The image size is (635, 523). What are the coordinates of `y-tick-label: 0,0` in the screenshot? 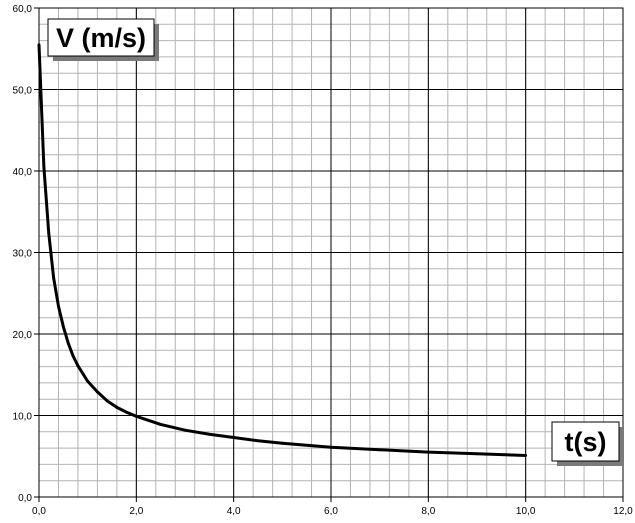 It's located at (25, 498).